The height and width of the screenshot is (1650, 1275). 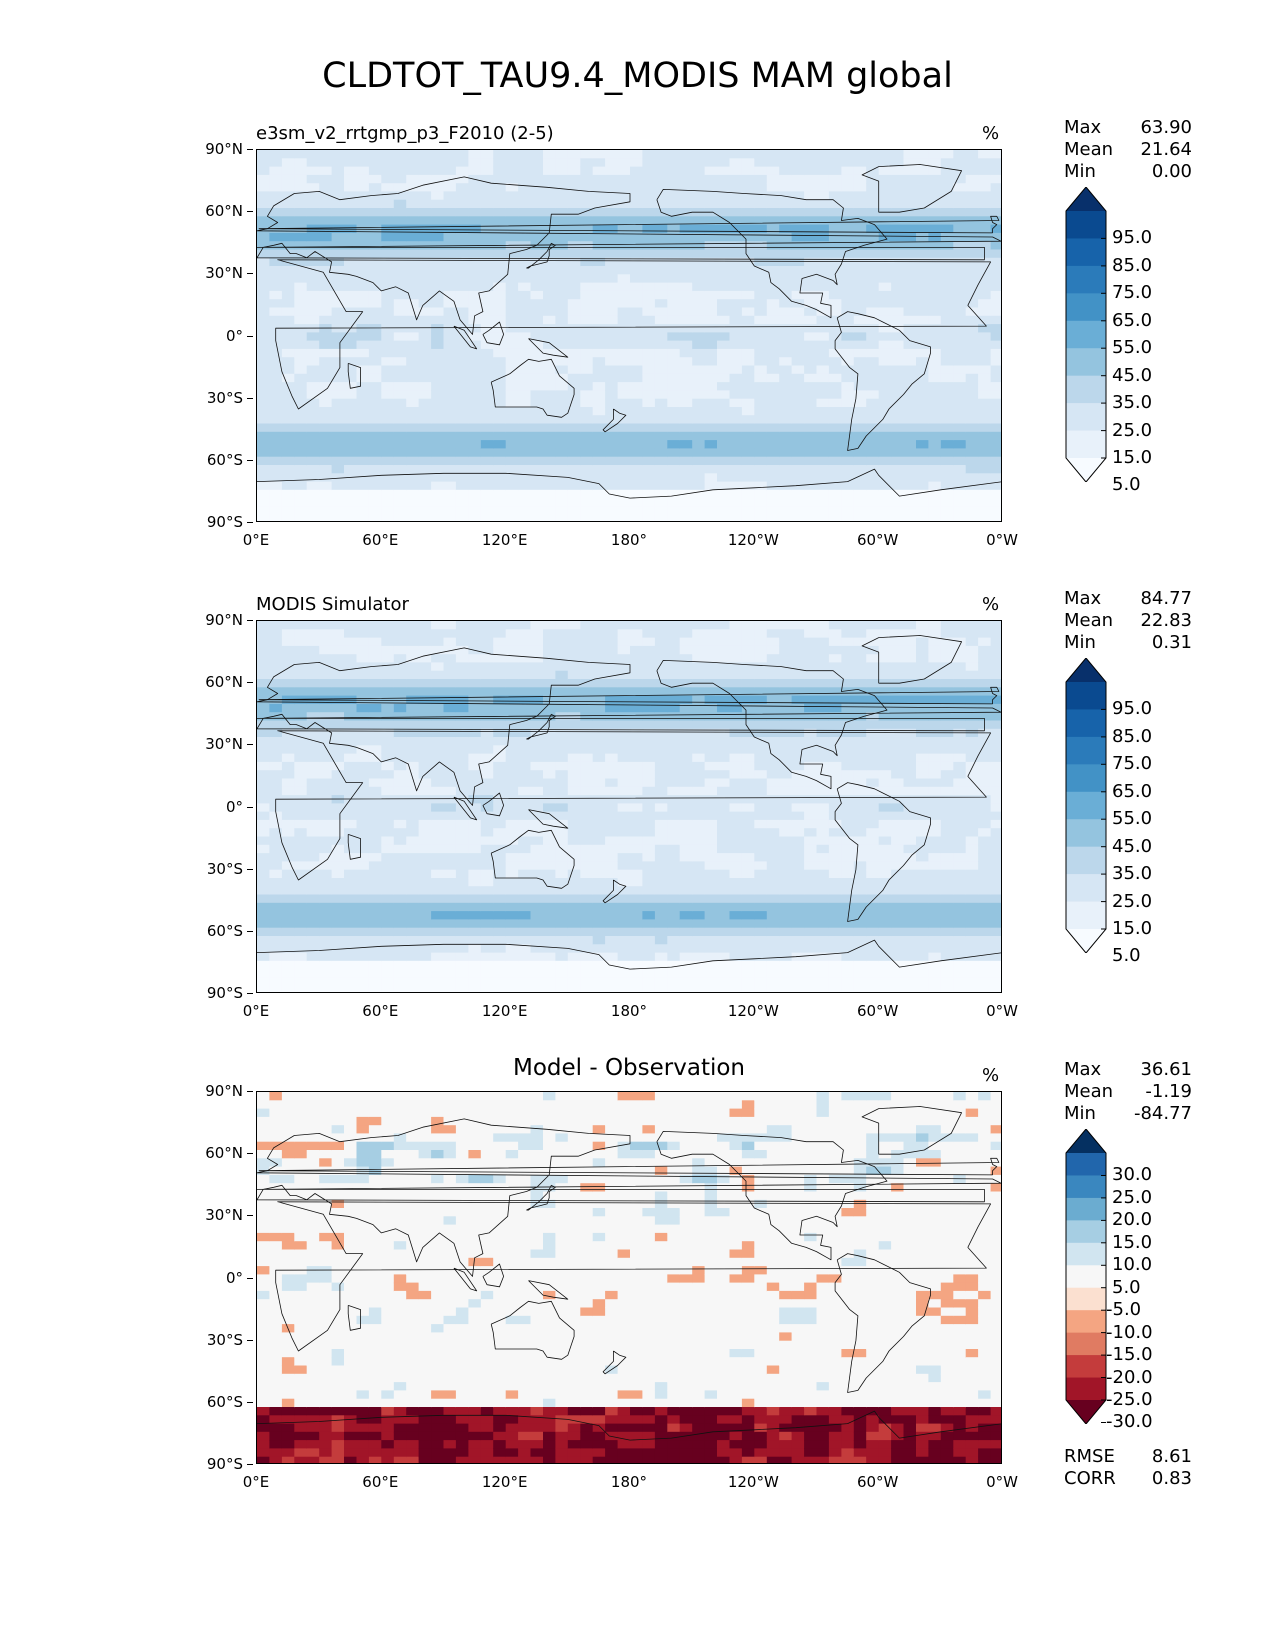 What do you see at coordinates (629, 335) in the screenshot?
I see `map-area` at bounding box center [629, 335].